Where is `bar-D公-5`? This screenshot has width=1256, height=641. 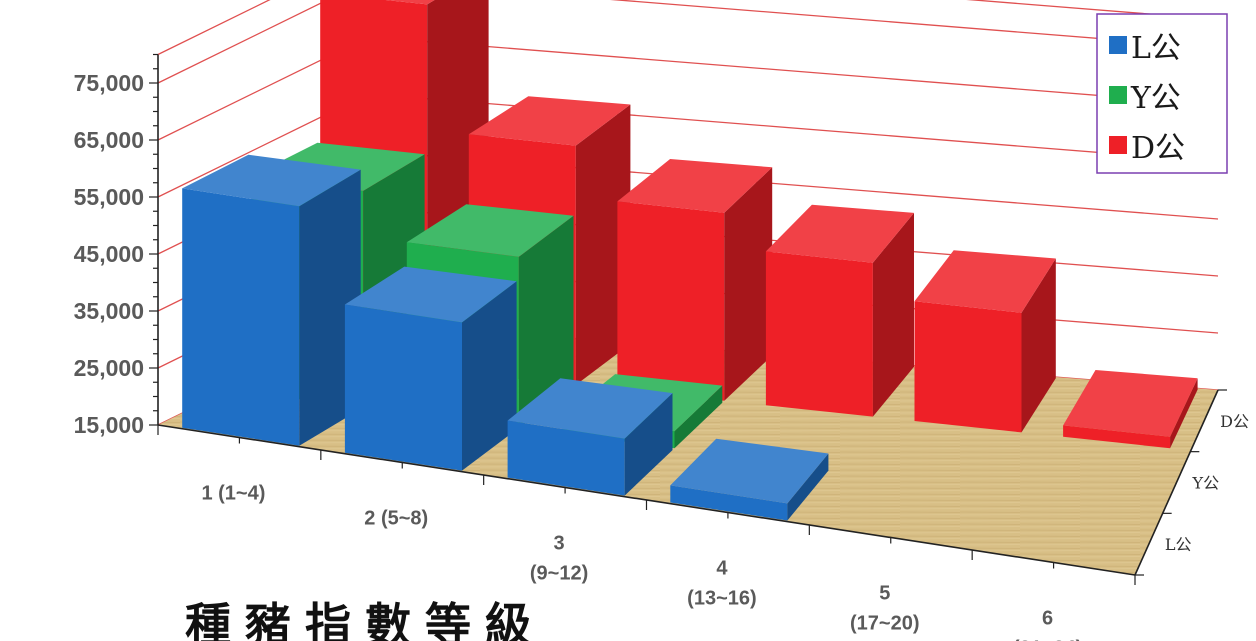
bar-D公-5 is located at coordinates (985, 341).